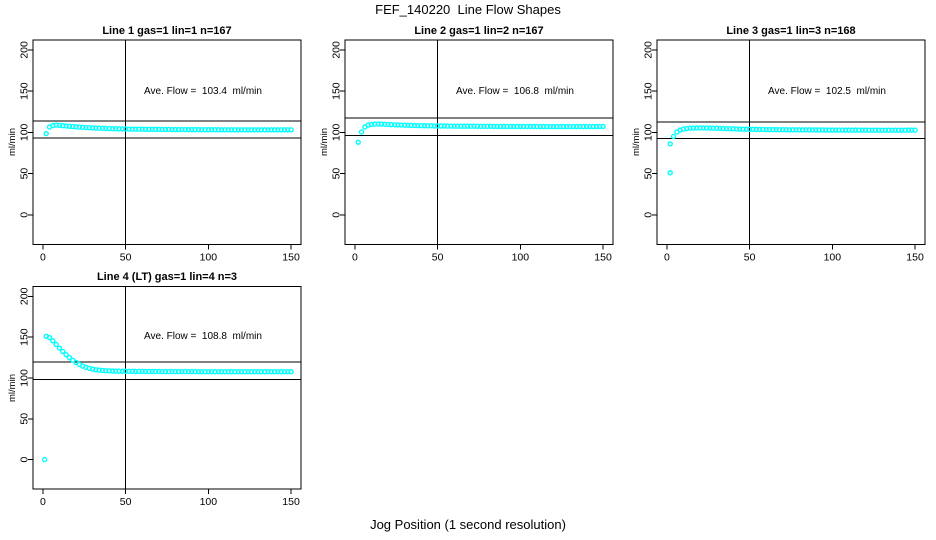 This screenshot has height=540, width=936. I want to click on subplot-2-annotation: Ave. Flow = 106.8 ml/min, so click(515, 91).